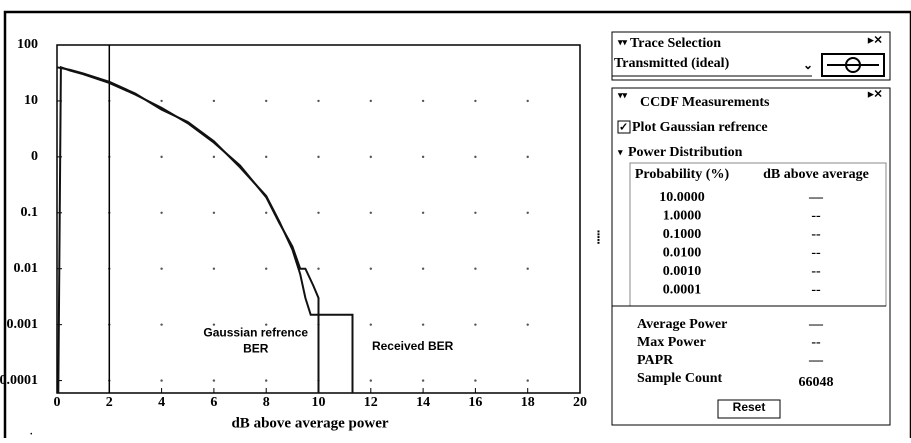  I want to click on y-tick-label: 10, so click(31, 100).